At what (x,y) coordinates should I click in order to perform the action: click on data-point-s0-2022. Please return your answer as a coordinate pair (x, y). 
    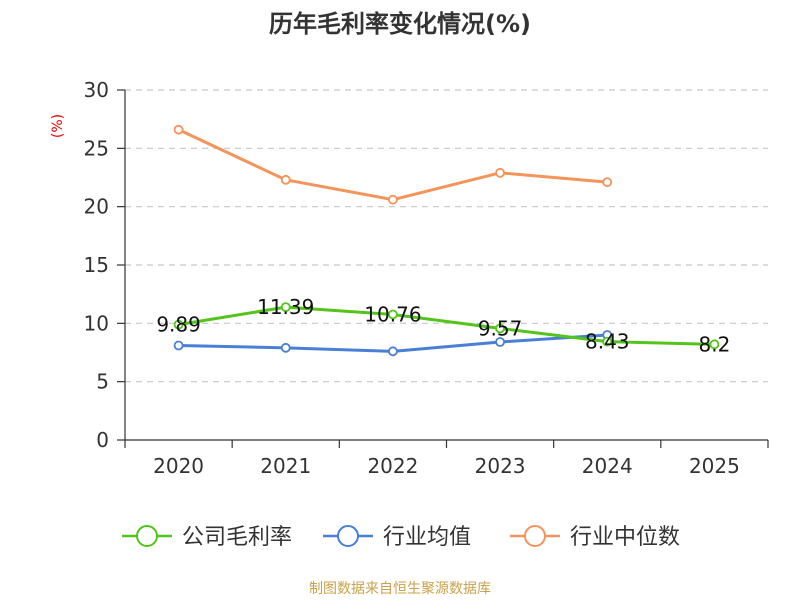
    Looking at the image, I should click on (393, 314).